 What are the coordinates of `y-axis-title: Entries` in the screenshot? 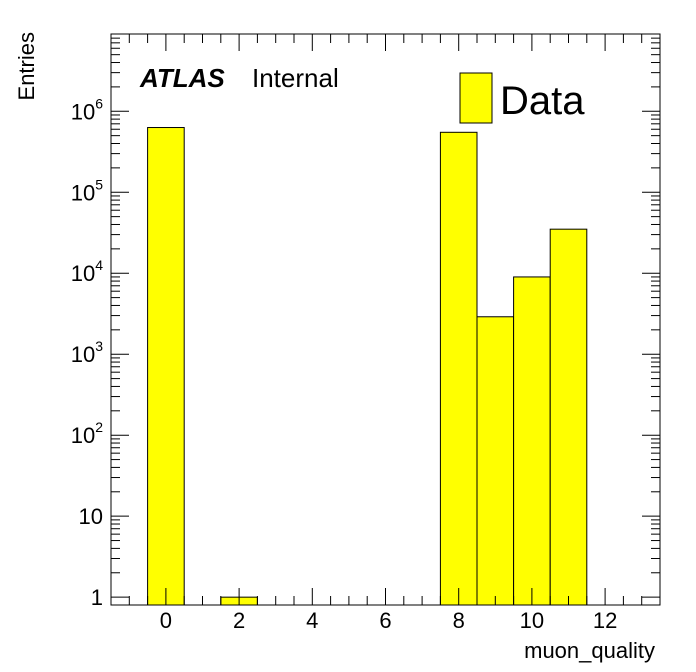 It's located at (26, 66).